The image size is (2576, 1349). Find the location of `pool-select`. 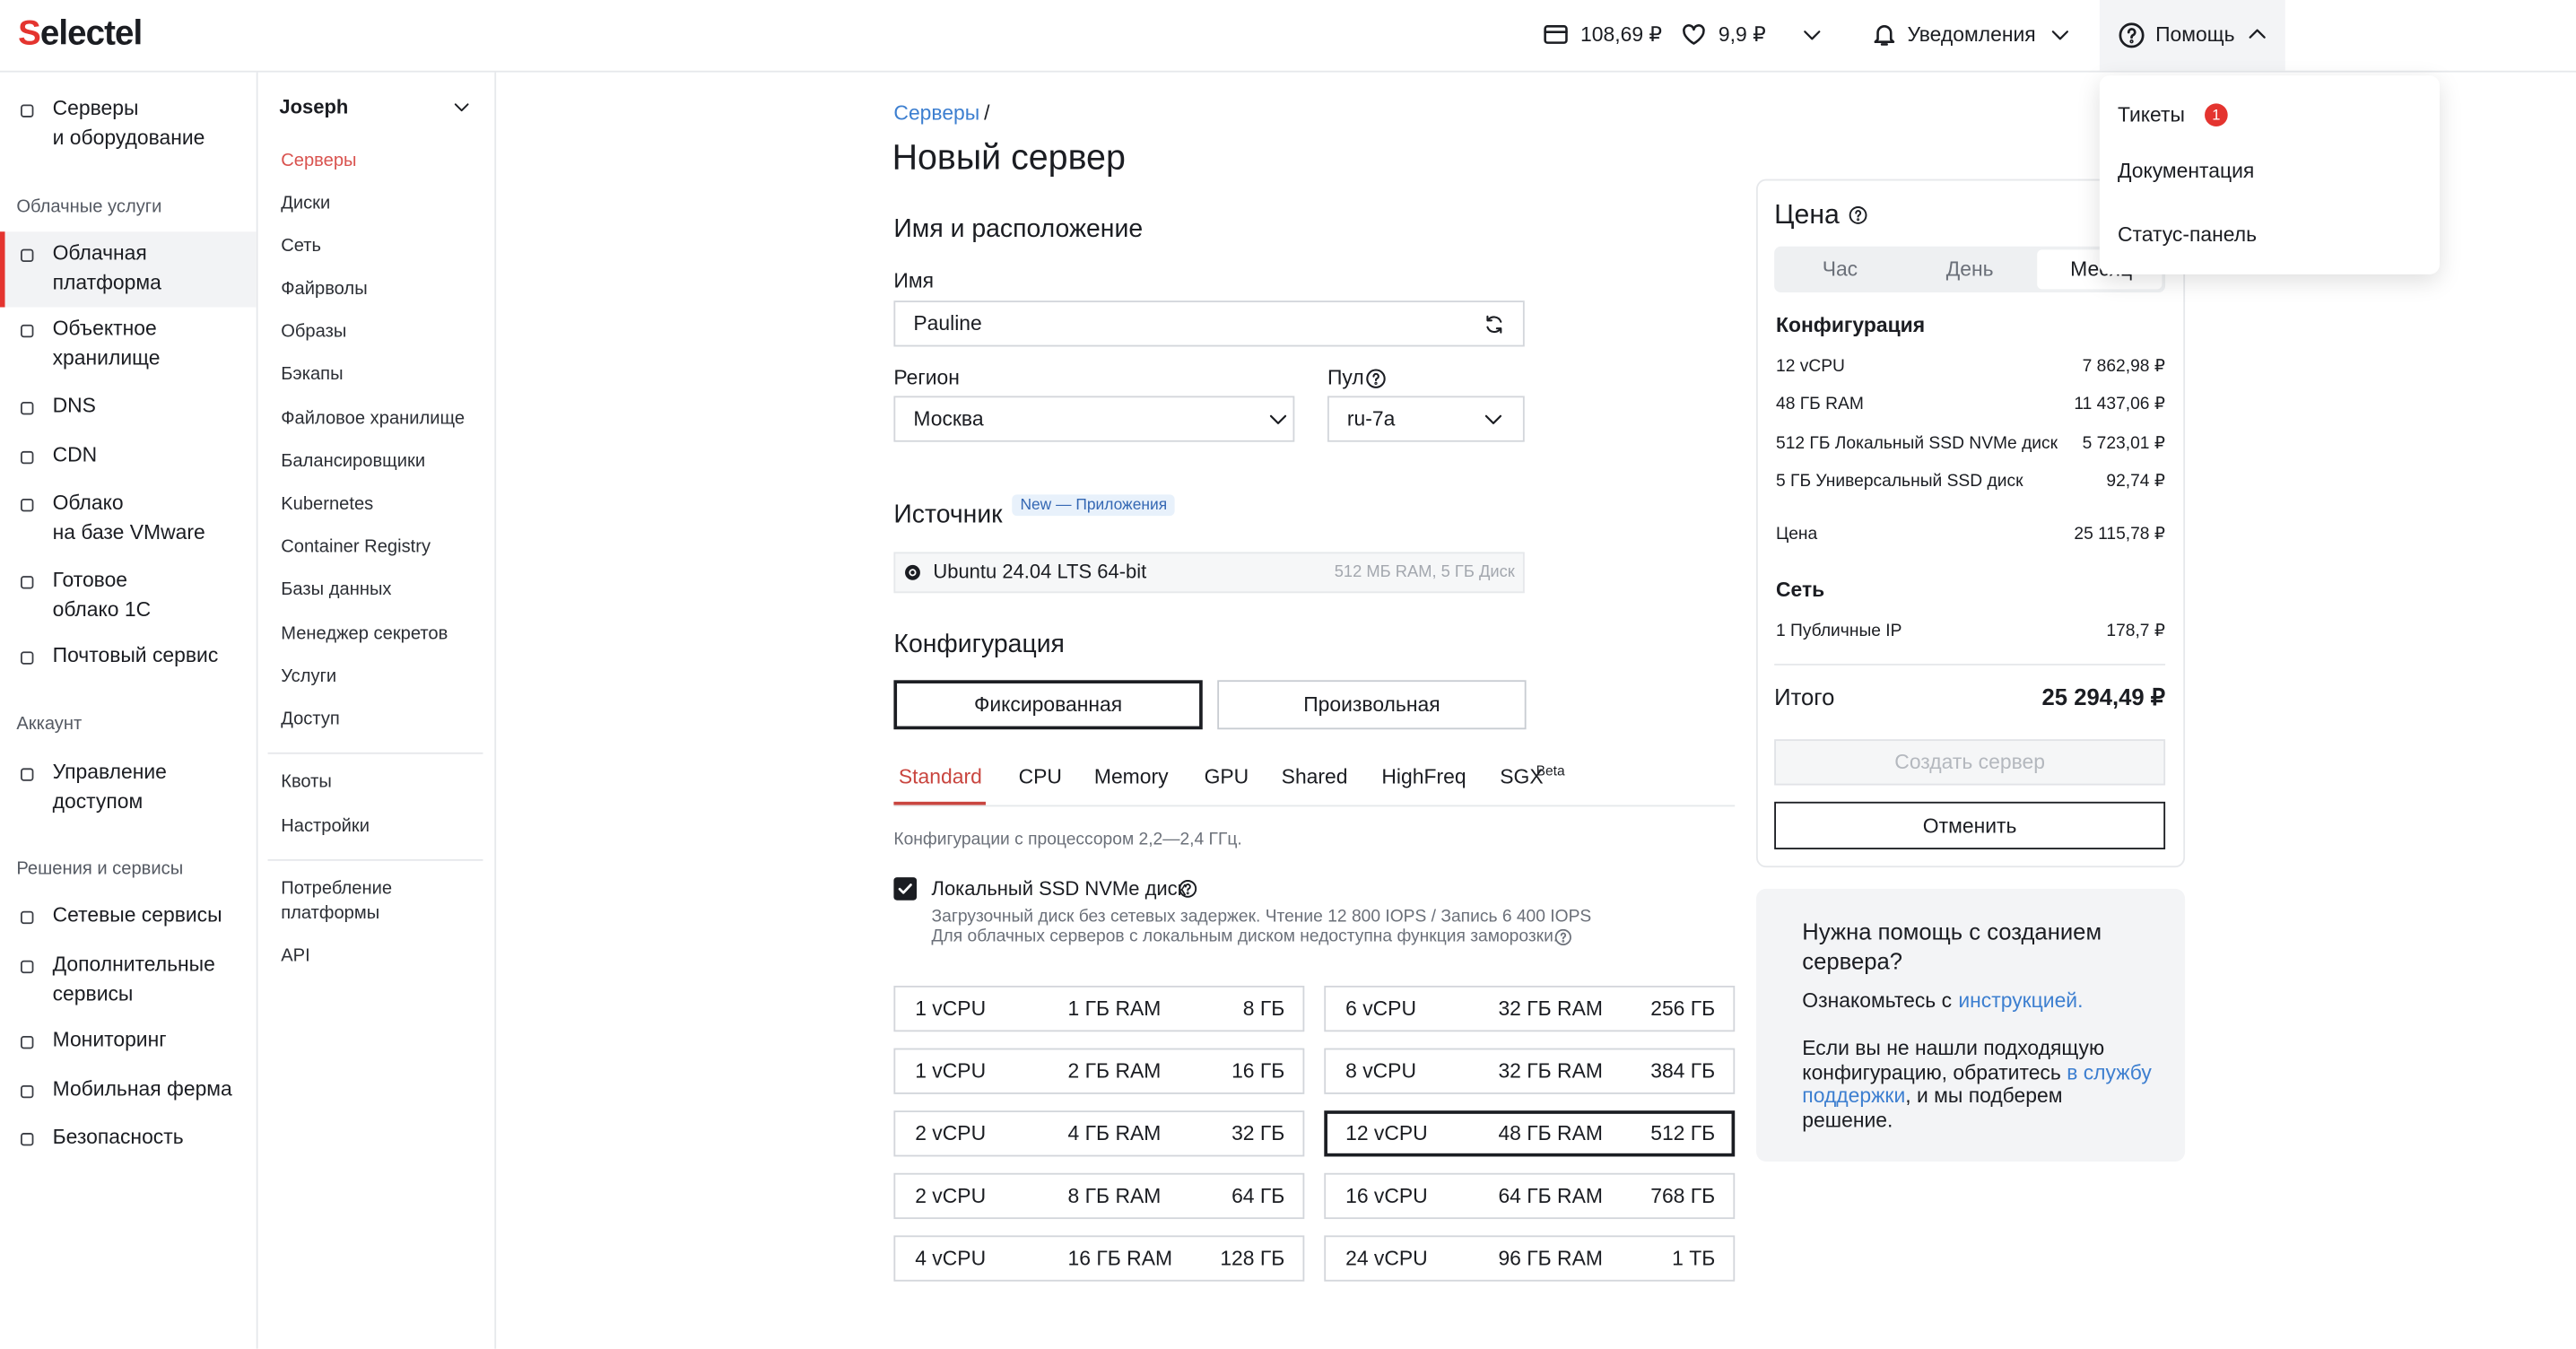

pool-select is located at coordinates (1426, 419).